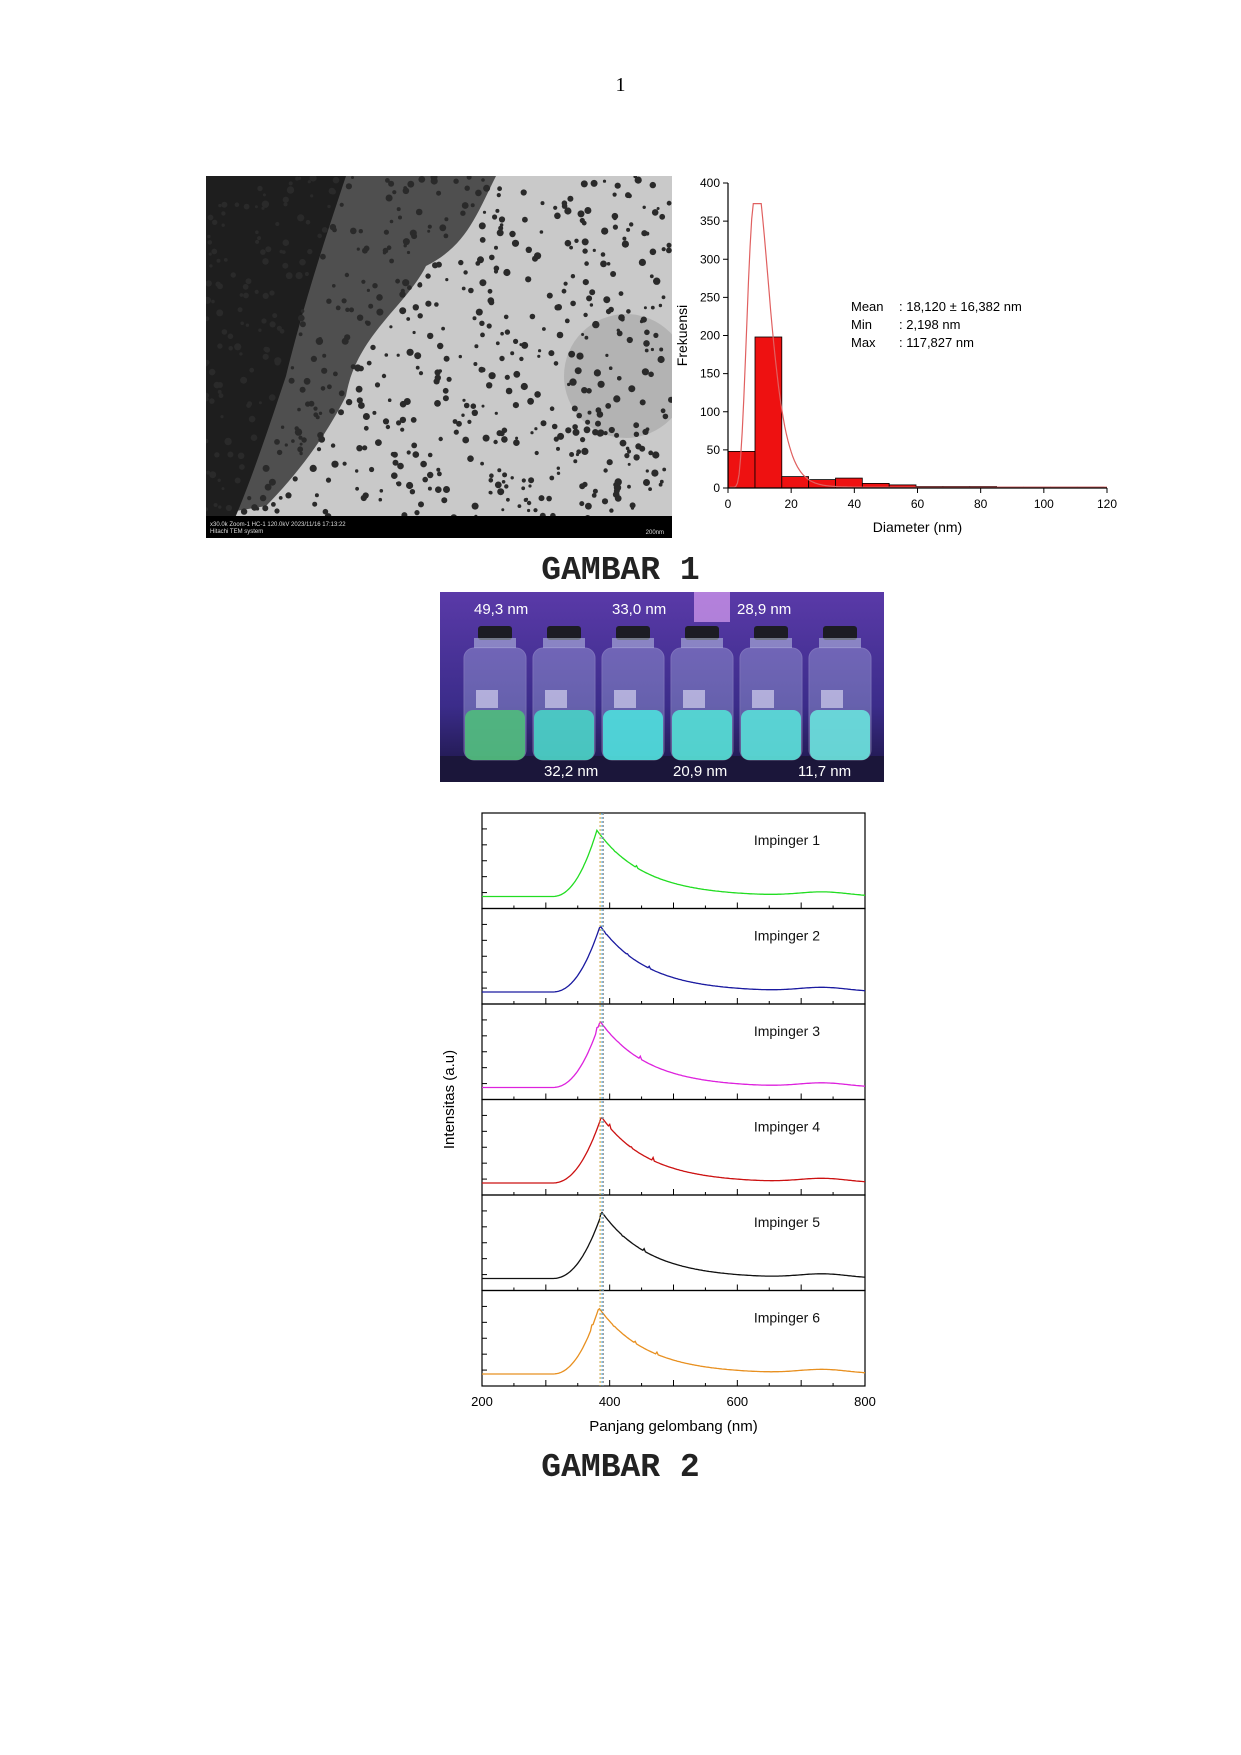 The height and width of the screenshot is (1755, 1241). I want to click on y-tick-label-400: 400, so click(710, 183).